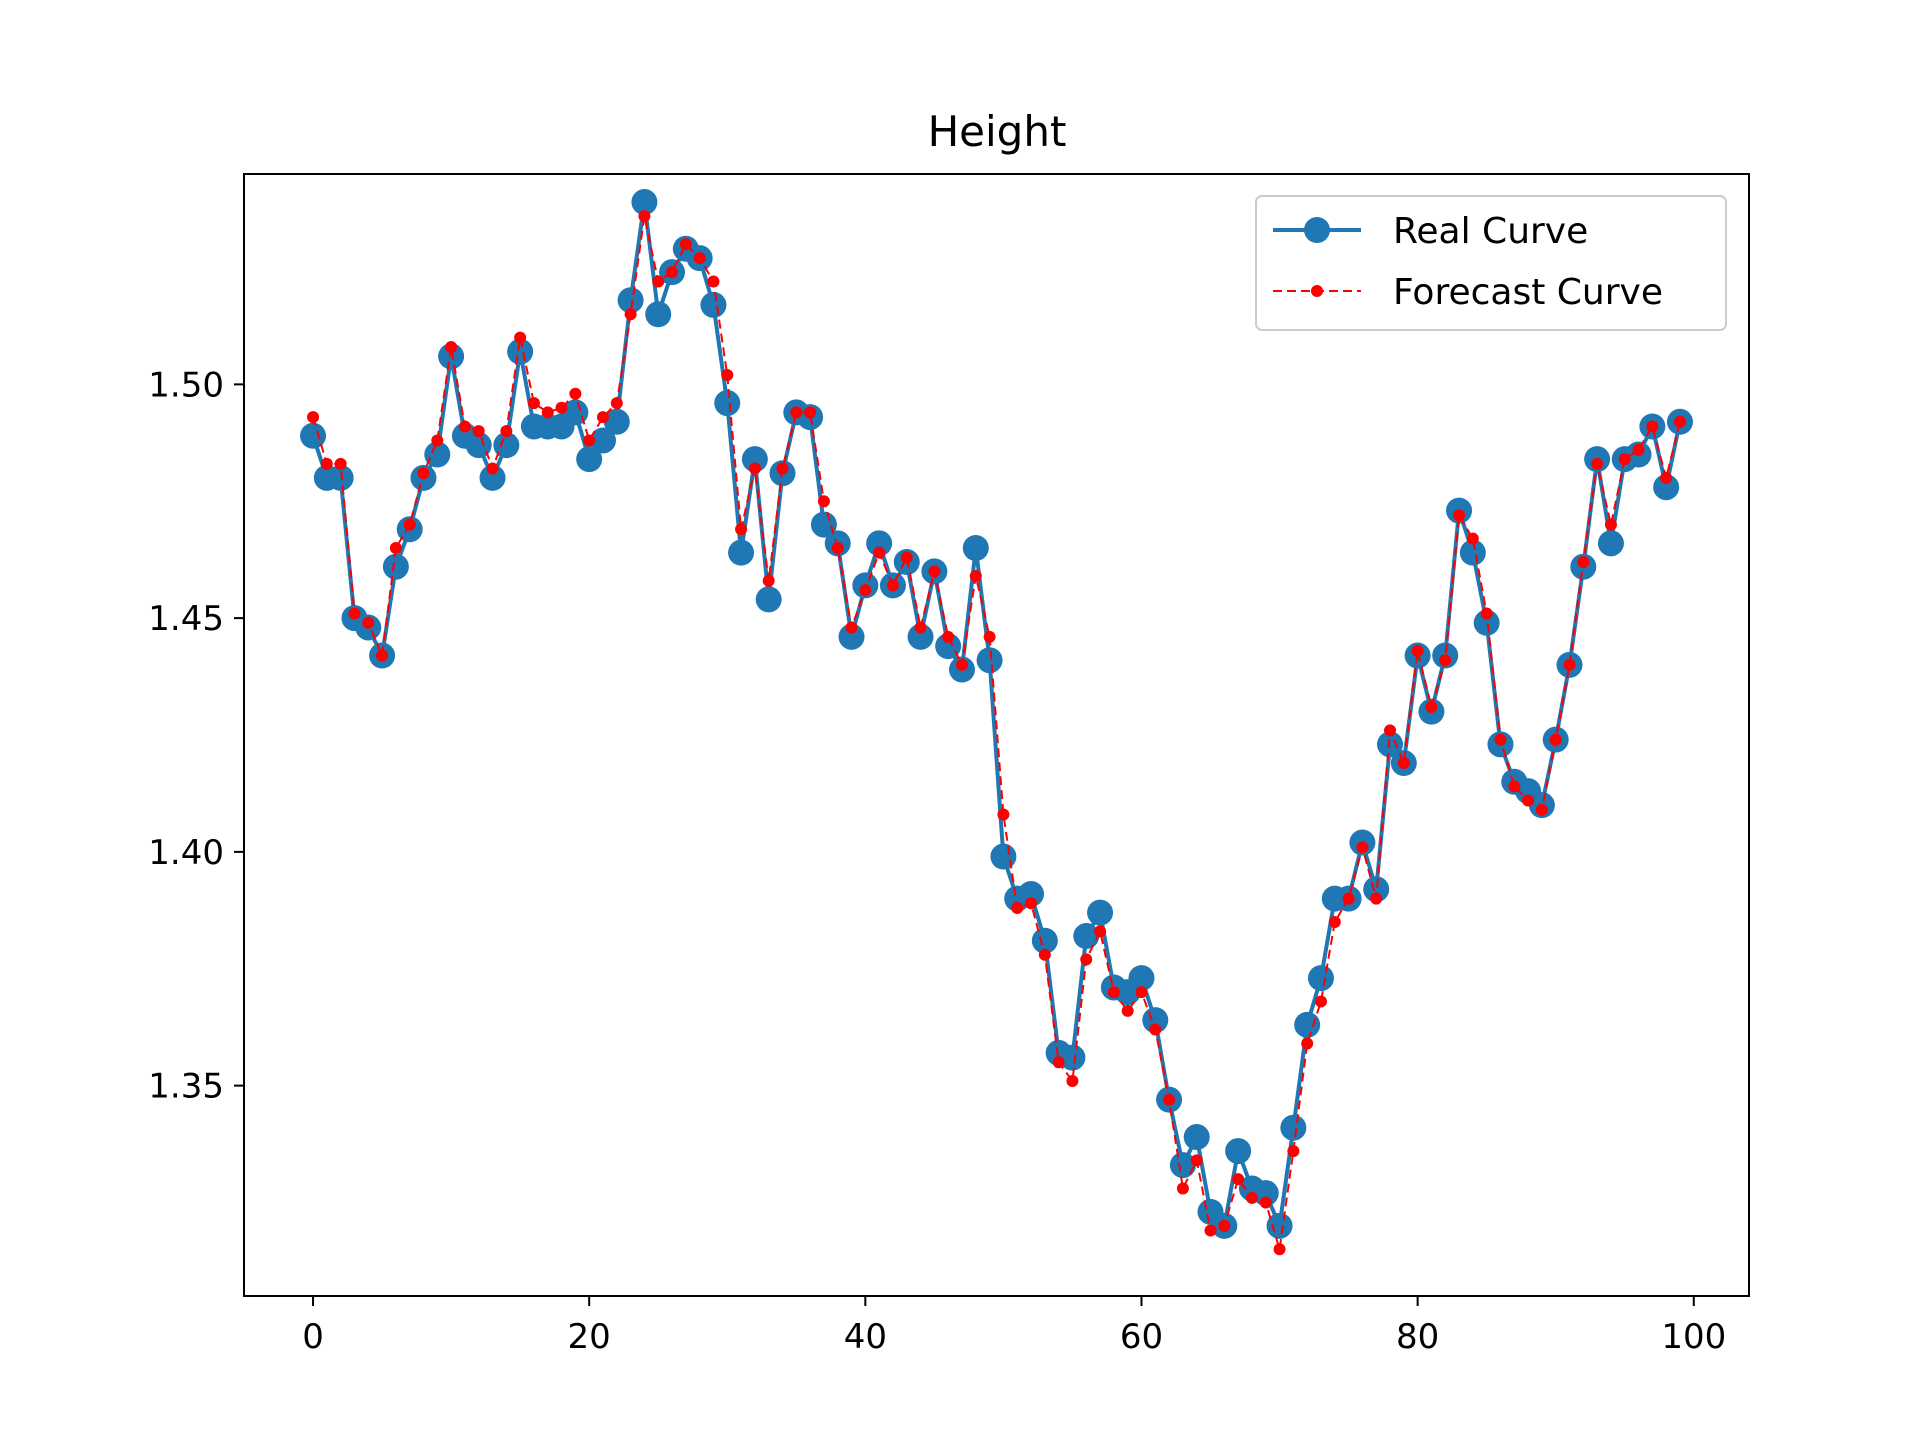 Image resolution: width=1920 pixels, height=1444 pixels. Describe the element at coordinates (1417, 1337) in the screenshot. I see `x-tick-label: 80` at that location.